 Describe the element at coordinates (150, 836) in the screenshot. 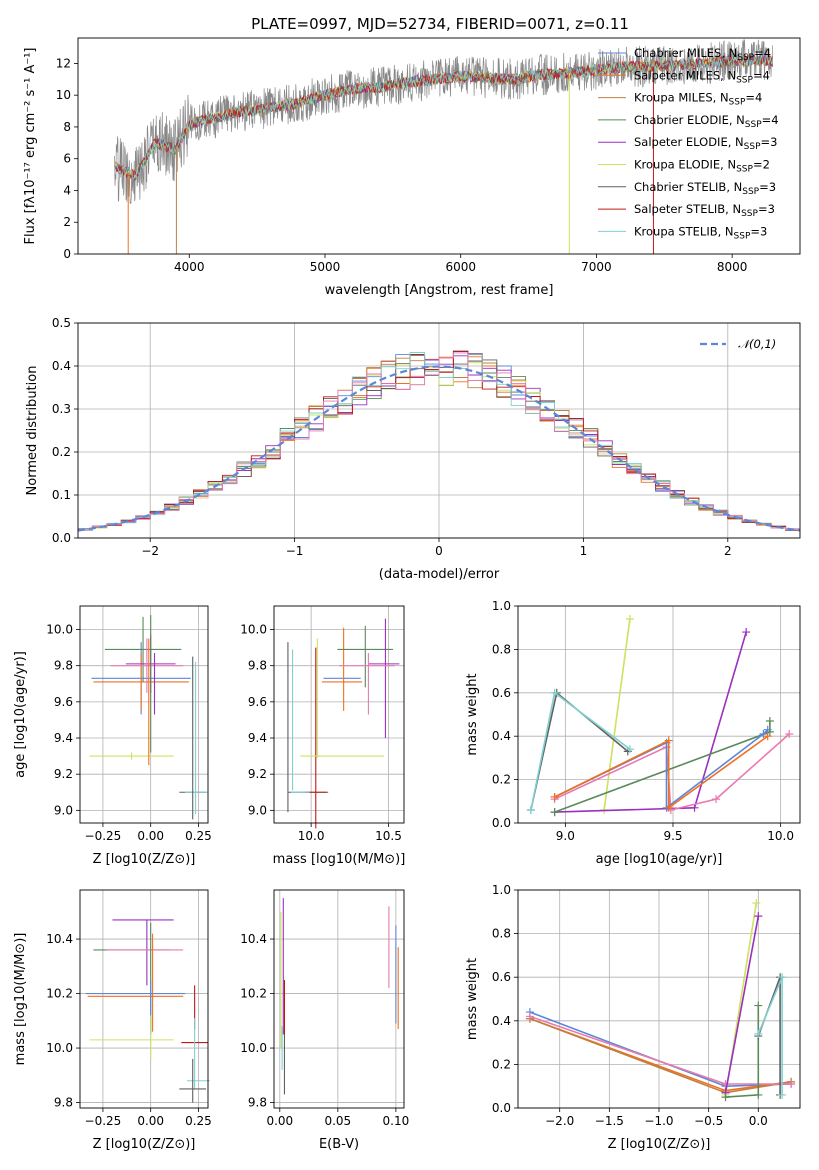

I see `x-tick-label: 0.00` at that location.